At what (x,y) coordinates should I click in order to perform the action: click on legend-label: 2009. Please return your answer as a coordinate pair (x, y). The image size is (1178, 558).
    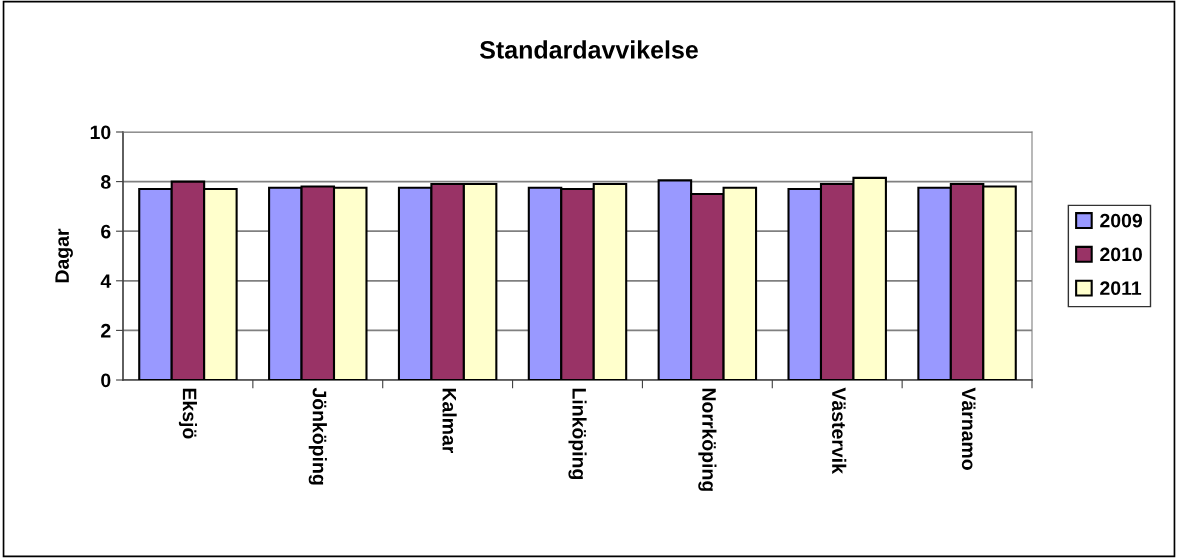
    Looking at the image, I should click on (1121, 220).